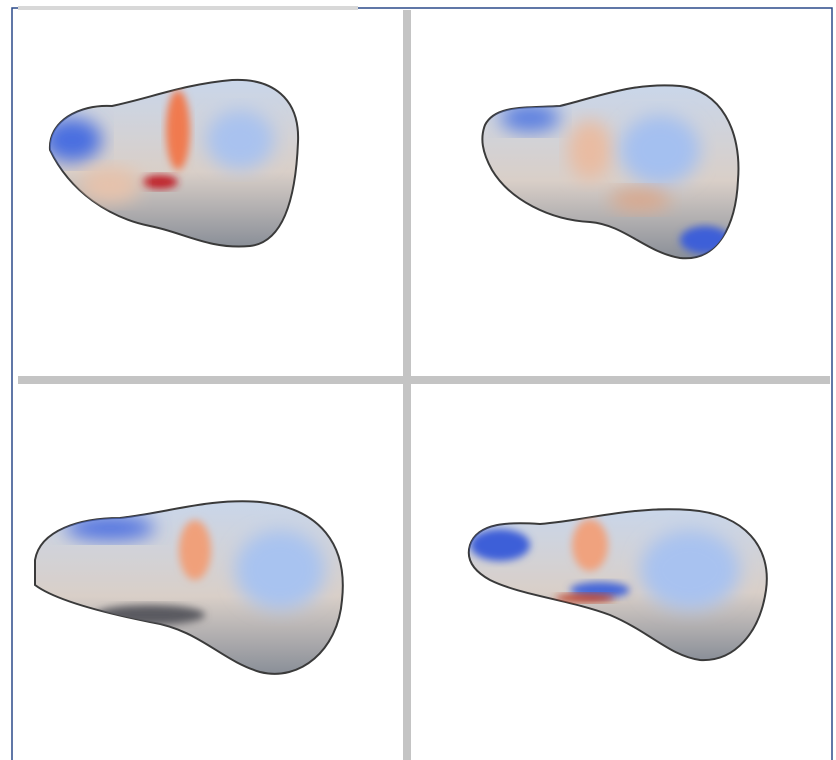 Image resolution: width=836 pixels, height=760 pixels. What do you see at coordinates (407, 385) in the screenshot?
I see `vertical-divider` at bounding box center [407, 385].